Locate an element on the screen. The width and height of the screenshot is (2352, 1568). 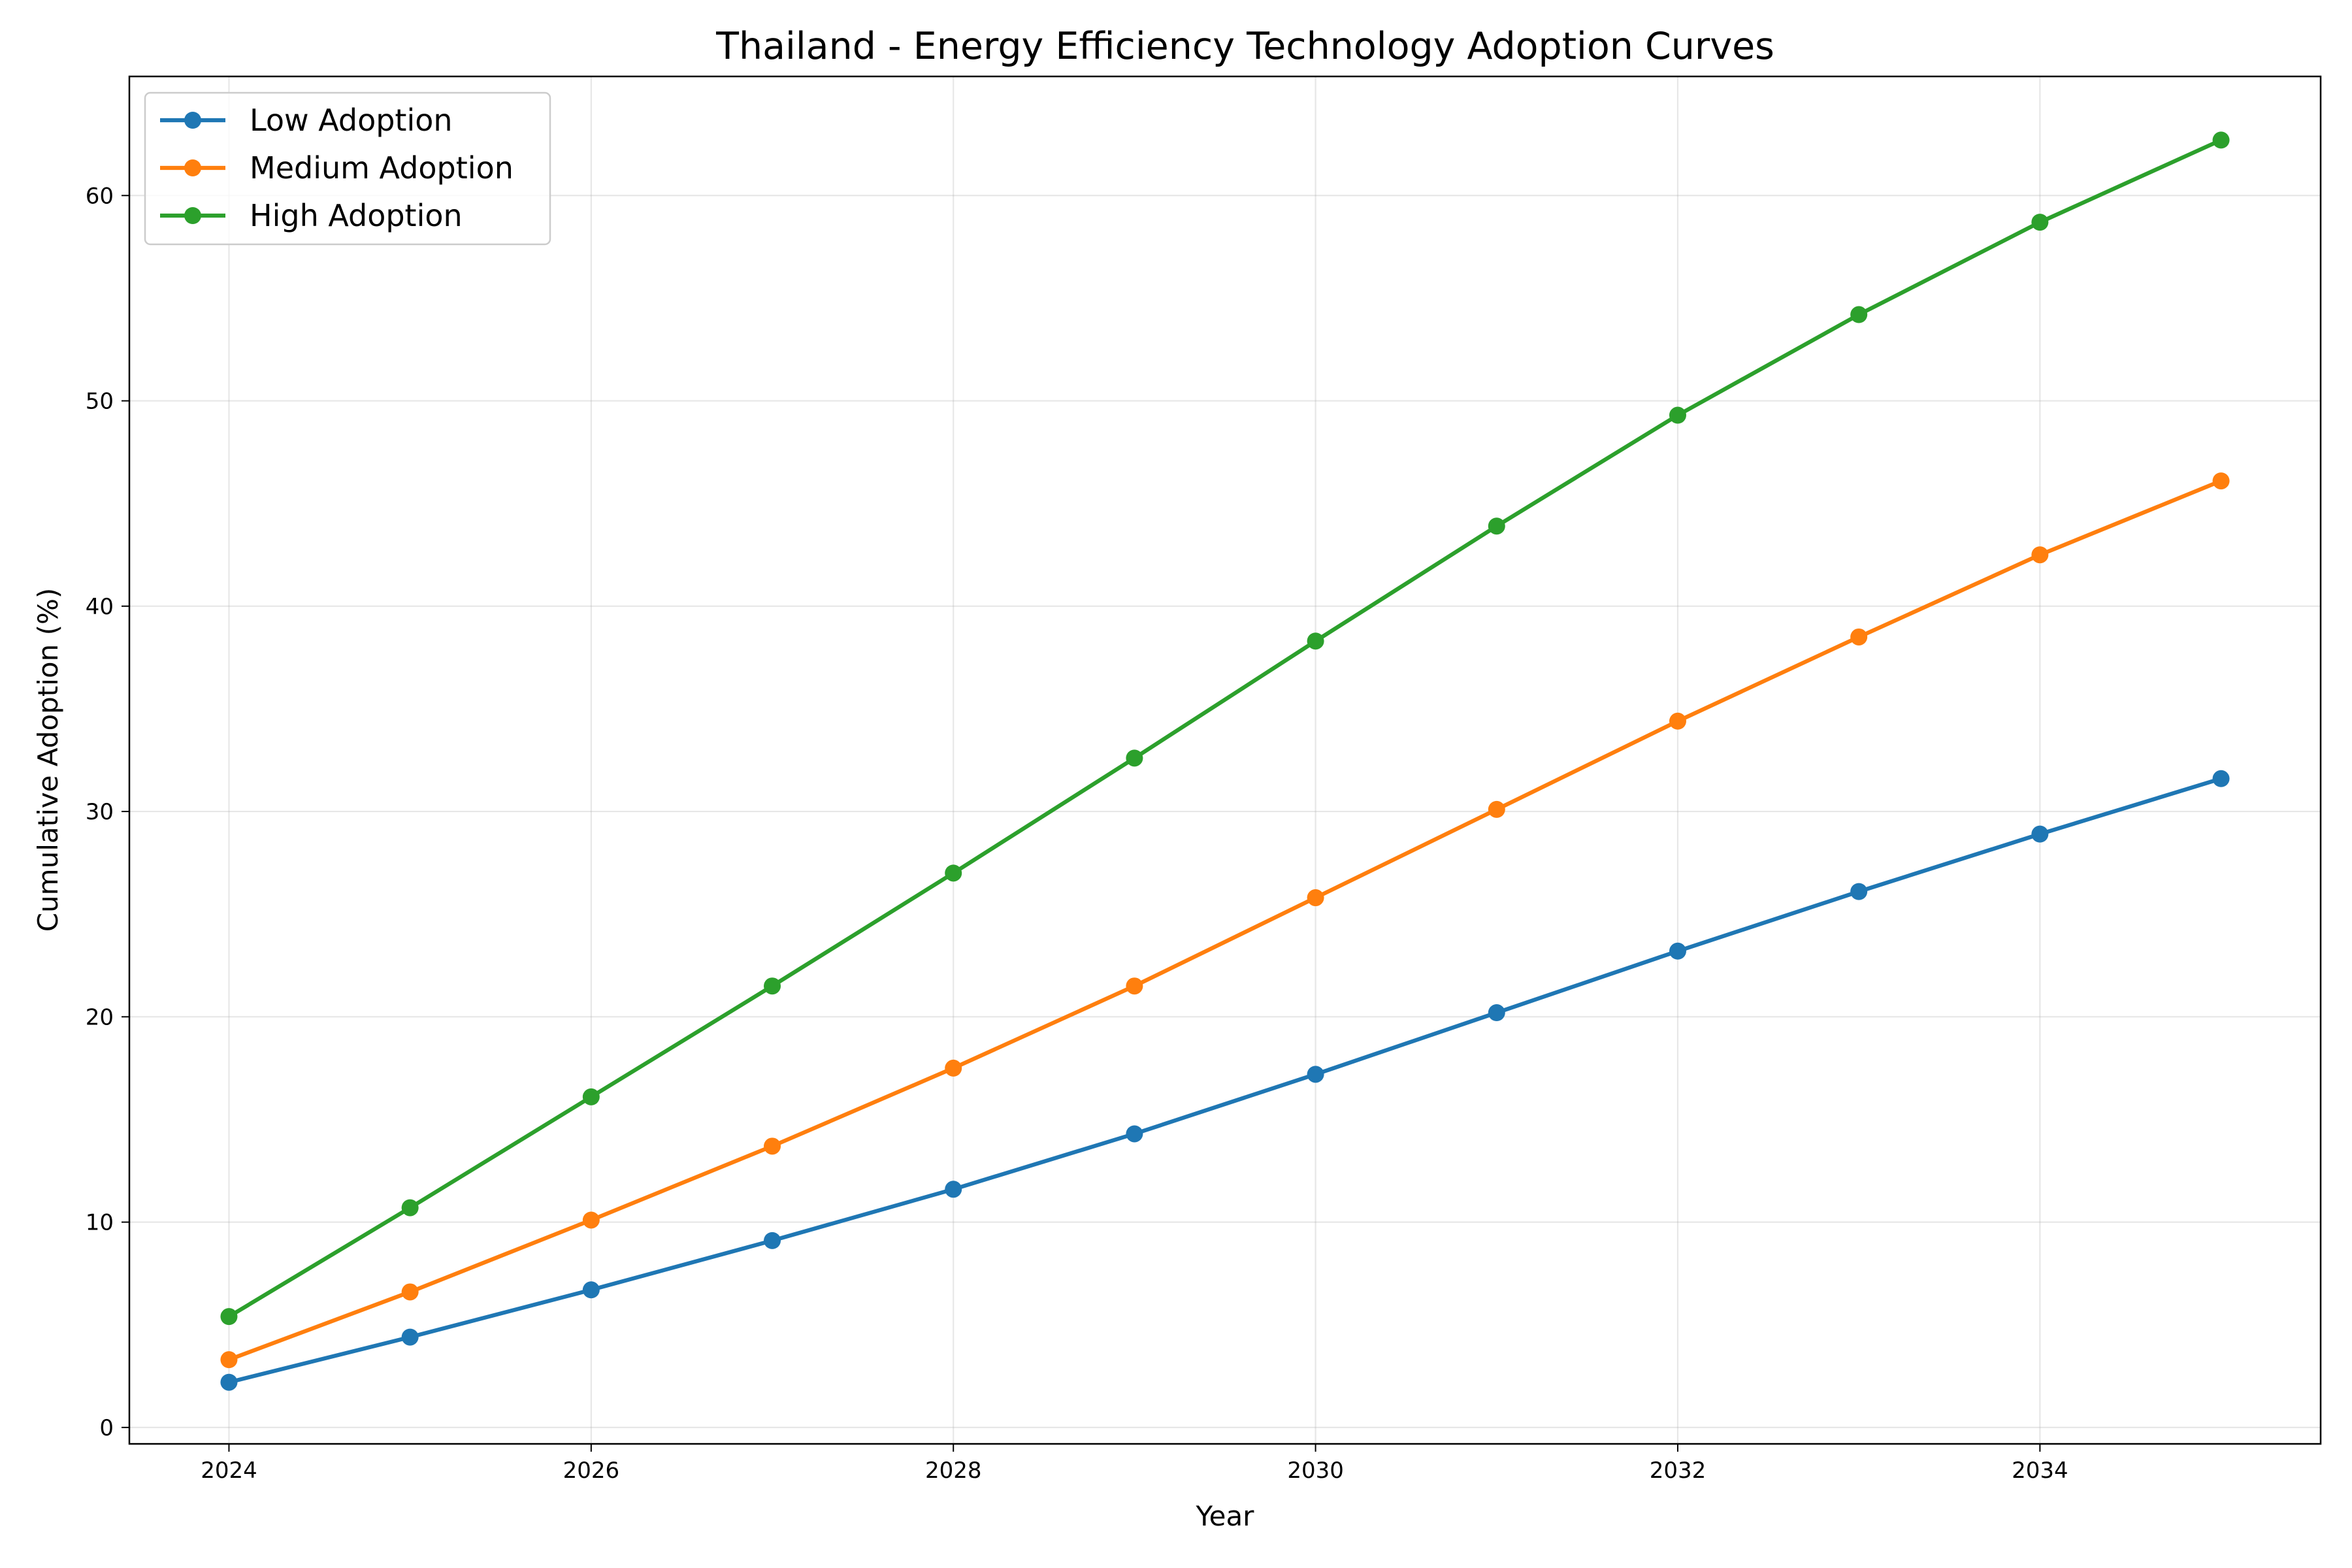
x-tick-label: 2028 is located at coordinates (953, 1471).